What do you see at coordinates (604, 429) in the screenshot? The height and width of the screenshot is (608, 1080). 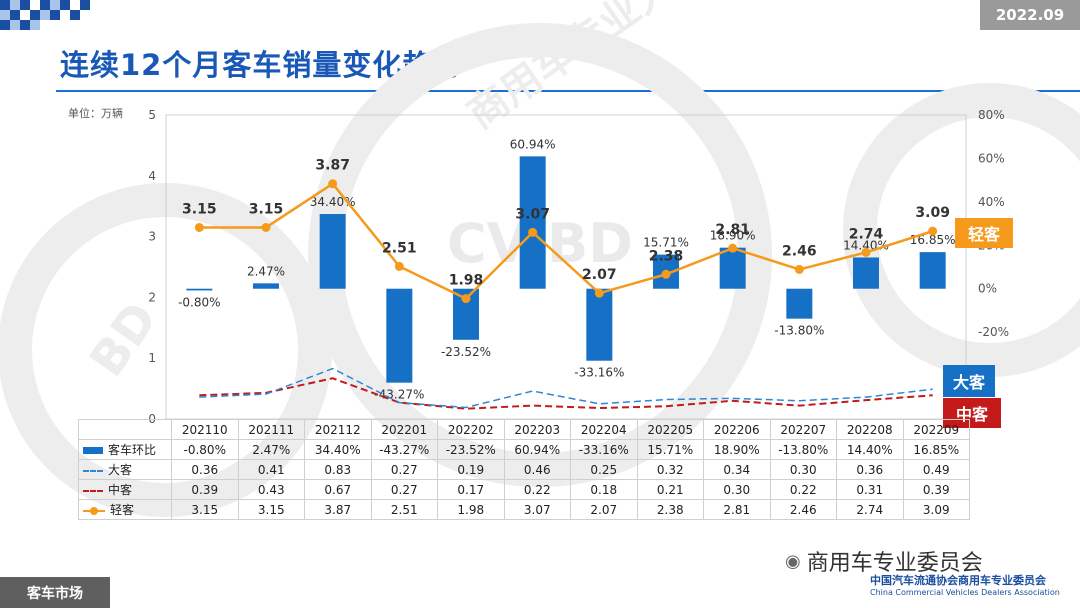 I see `table-header-cell: 202204` at bounding box center [604, 429].